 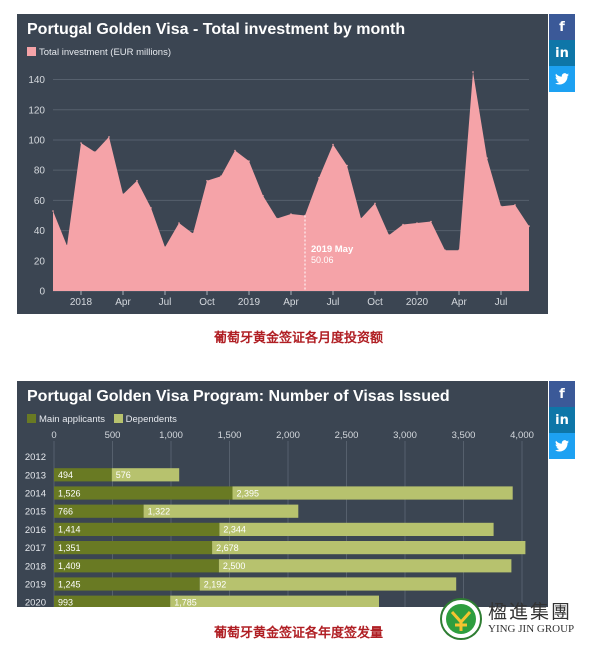 What do you see at coordinates (36, 110) in the screenshot?
I see `y-tick-label: 120` at bounding box center [36, 110].